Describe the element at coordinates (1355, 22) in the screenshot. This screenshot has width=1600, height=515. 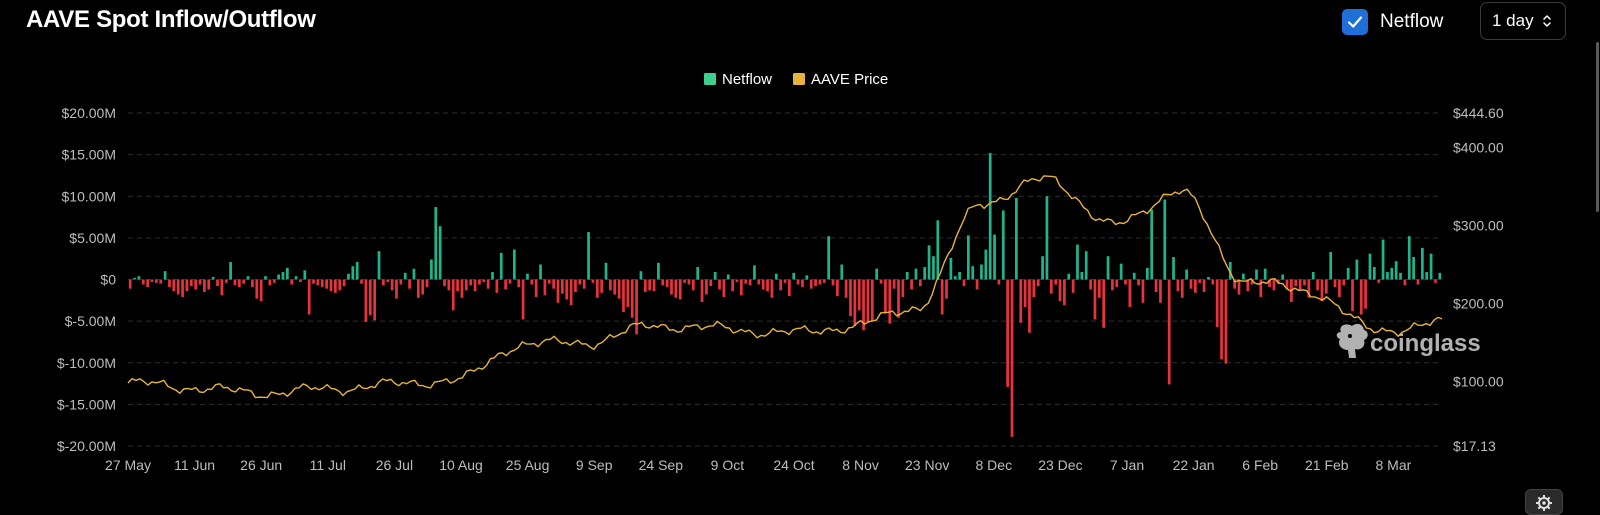
I see `netflow-checkbox` at that location.